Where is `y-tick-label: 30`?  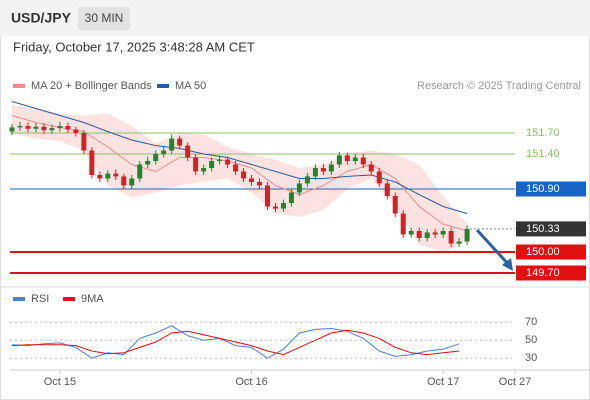
y-tick-label: 30 is located at coordinates (531, 358).